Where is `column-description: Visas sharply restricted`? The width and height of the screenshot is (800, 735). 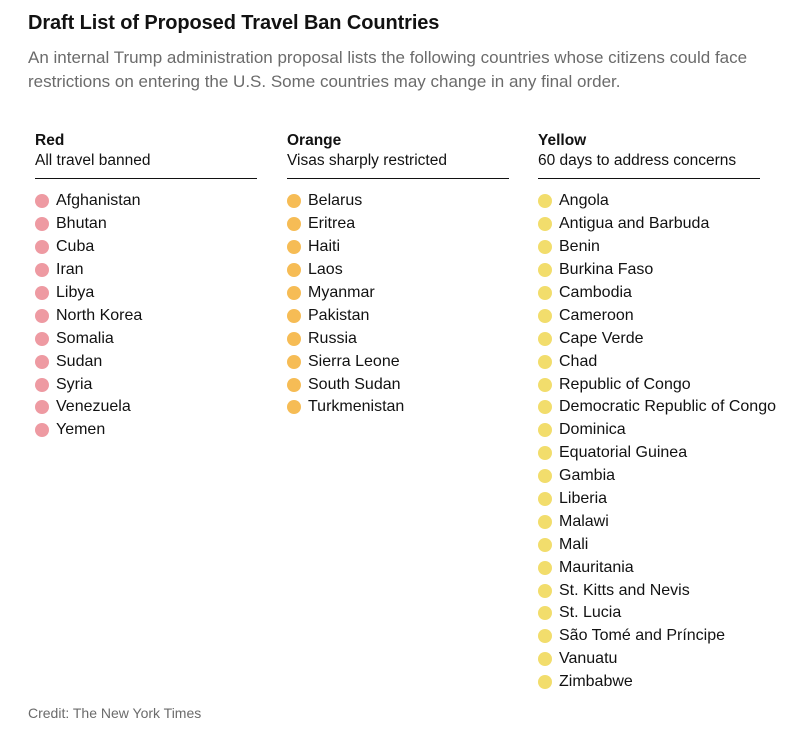 column-description: Visas sharply restricted is located at coordinates (367, 160).